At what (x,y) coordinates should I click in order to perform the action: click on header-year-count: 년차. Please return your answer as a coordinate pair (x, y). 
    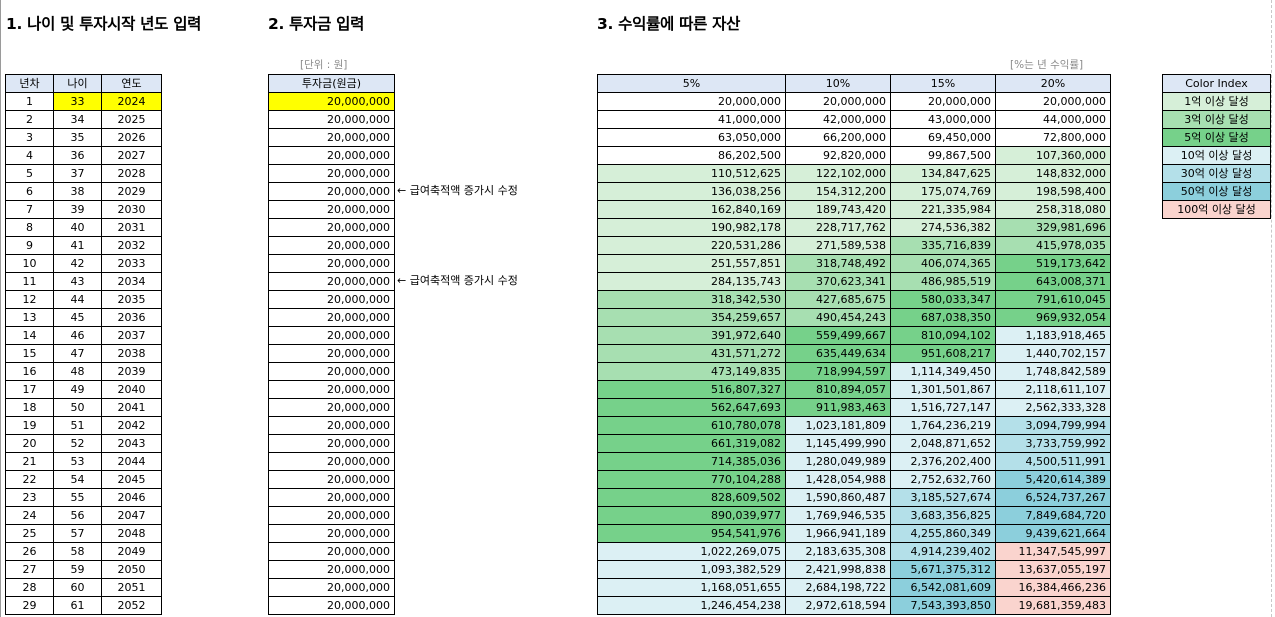
    Looking at the image, I should click on (29, 83).